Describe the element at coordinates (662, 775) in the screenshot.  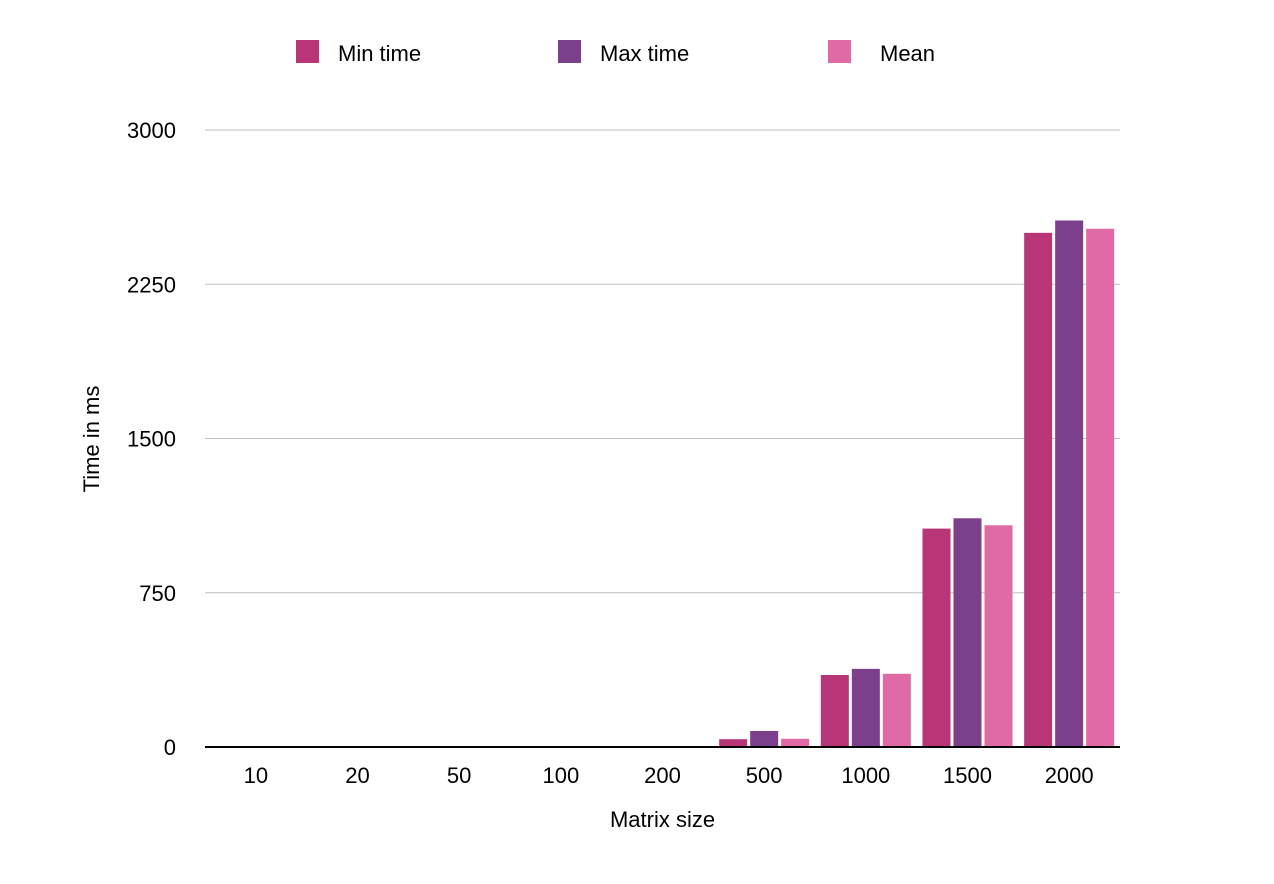
I see `x-tick-label: 200` at that location.